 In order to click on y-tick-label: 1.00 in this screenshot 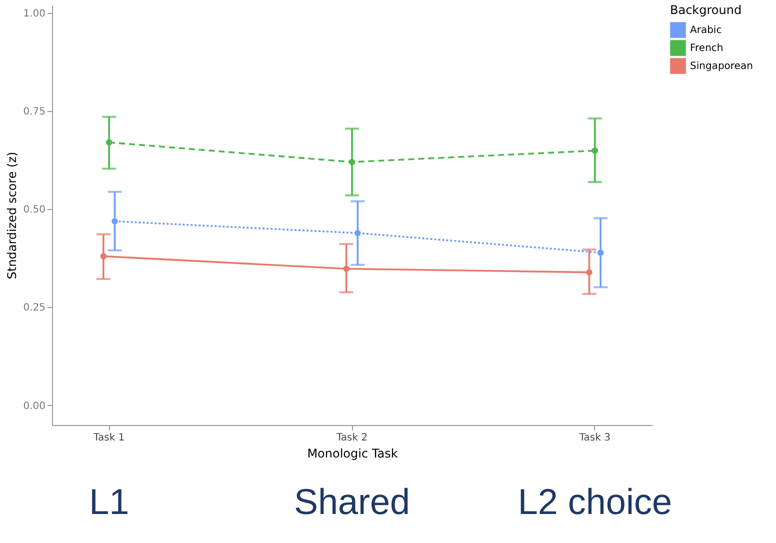, I will do `click(34, 14)`.